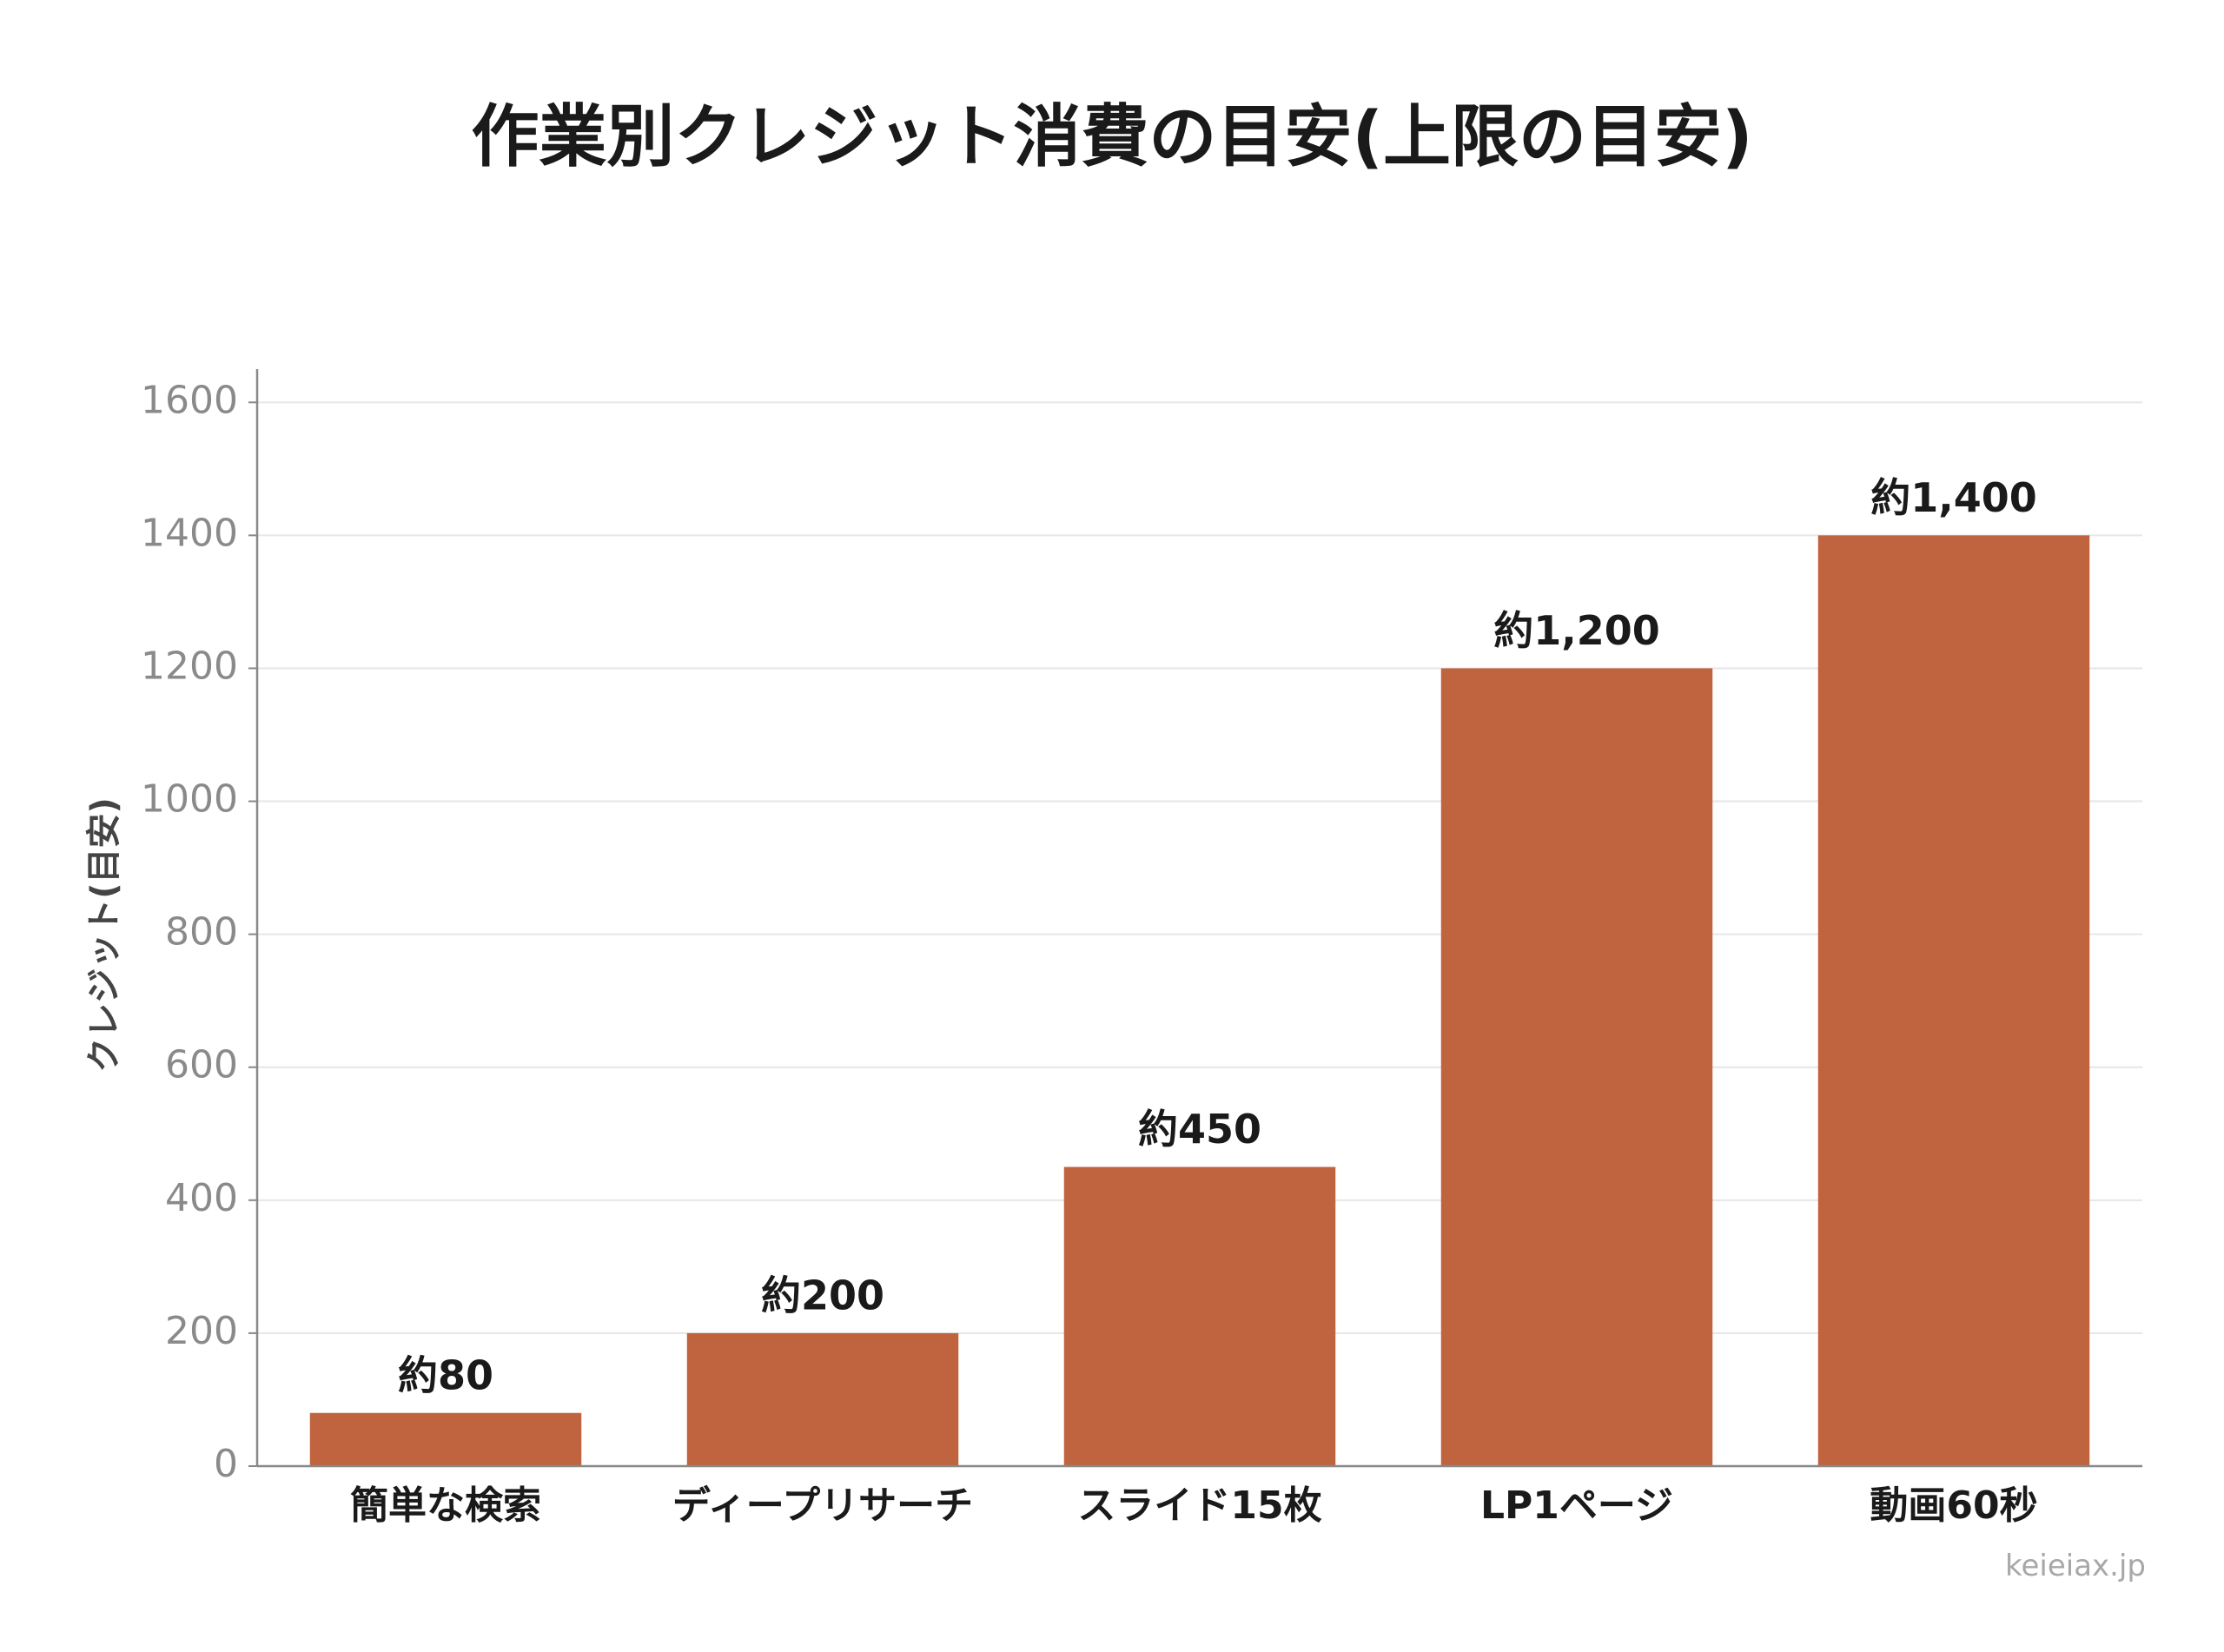 The width and height of the screenshot is (2224, 1652). Describe the element at coordinates (201, 1198) in the screenshot. I see `y-tick-label: 400` at that location.